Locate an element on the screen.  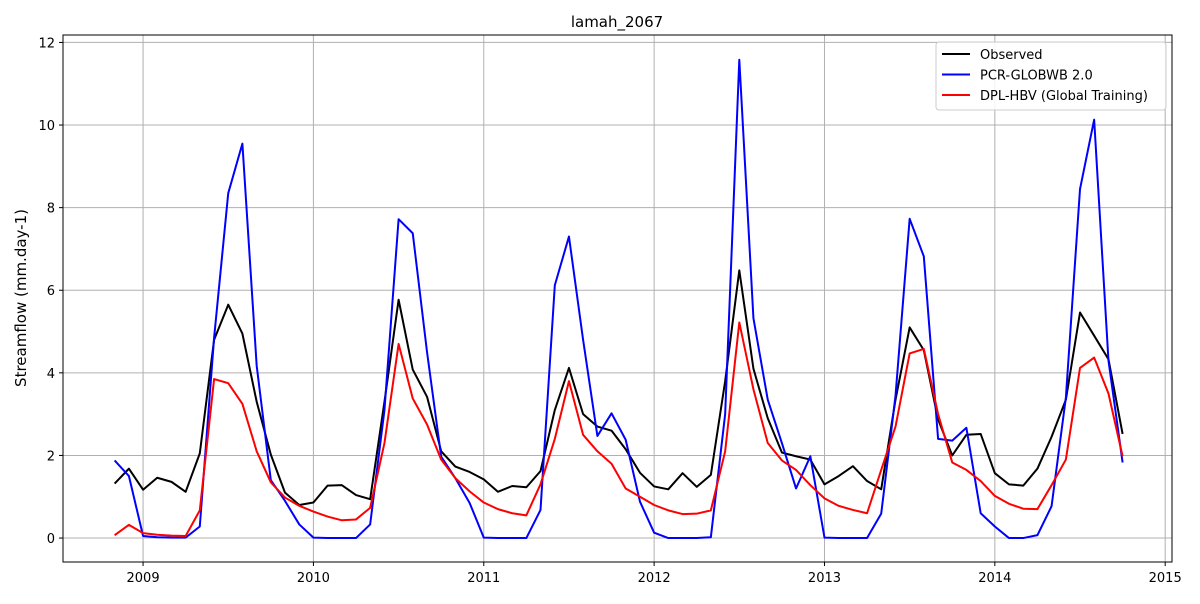
x-tick-label: 2015 is located at coordinates (1165, 578).